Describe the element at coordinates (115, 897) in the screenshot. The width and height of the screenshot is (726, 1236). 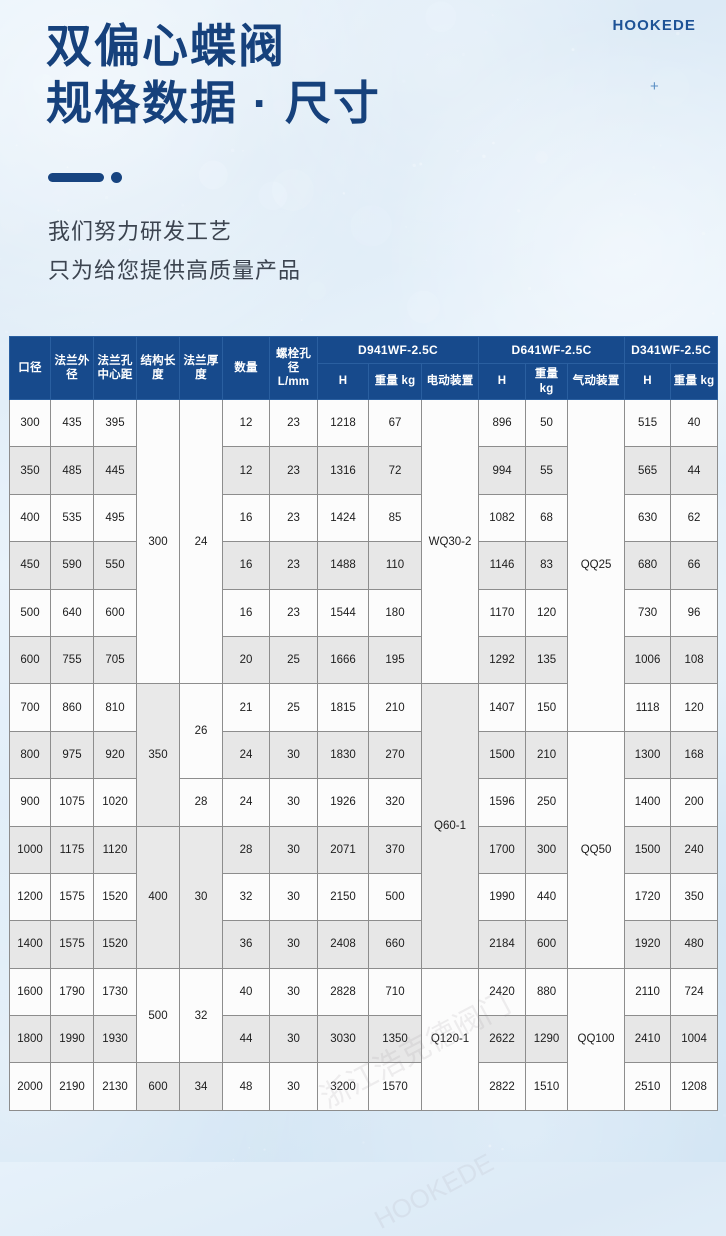
I see `cell-bolt-pcd: 1520` at that location.